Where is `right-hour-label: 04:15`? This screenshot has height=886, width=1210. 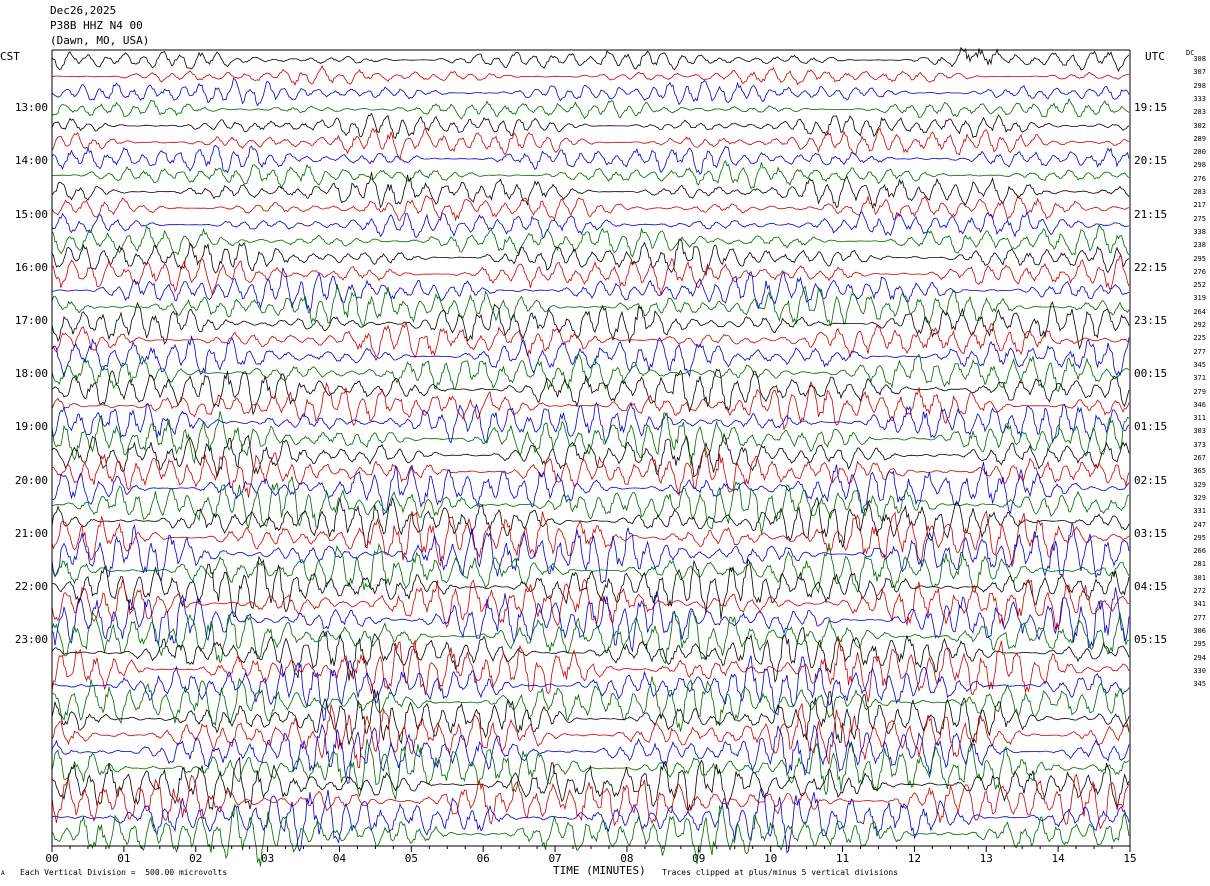
right-hour-label: 04:15 is located at coordinates (1151, 586).